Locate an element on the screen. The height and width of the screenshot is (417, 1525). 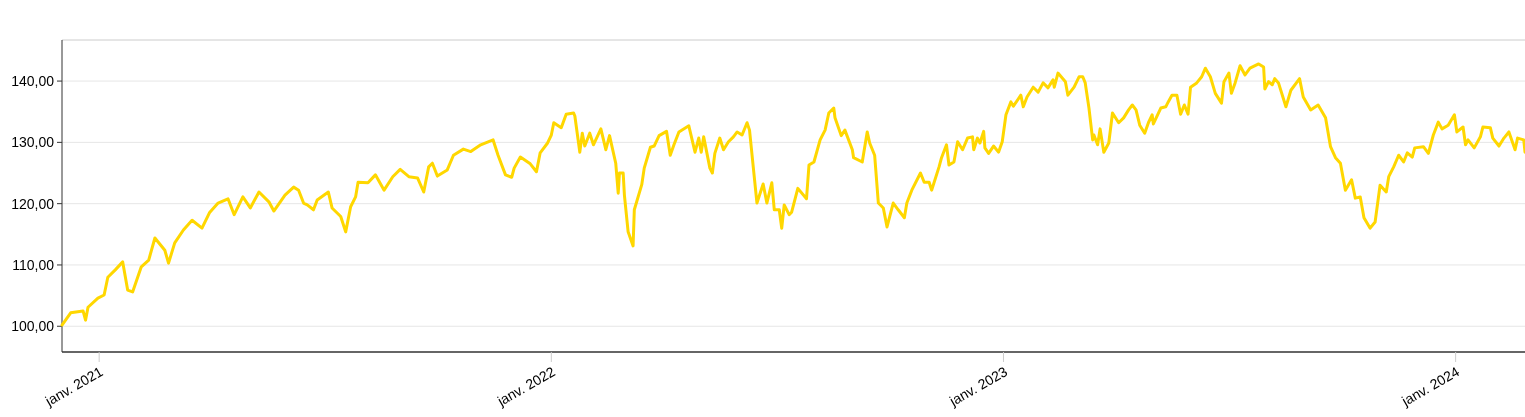
y-tick-label: 120,00 is located at coordinates (33, 203).